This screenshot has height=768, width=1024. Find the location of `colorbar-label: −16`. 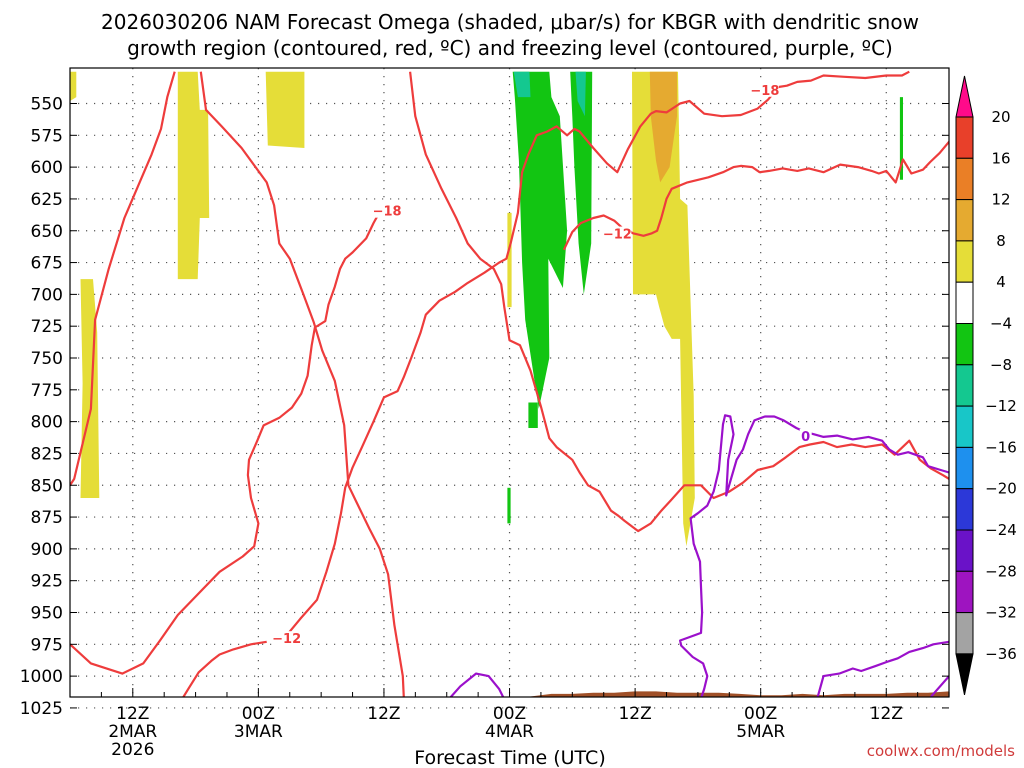

colorbar-label: −16 is located at coordinates (1001, 447).